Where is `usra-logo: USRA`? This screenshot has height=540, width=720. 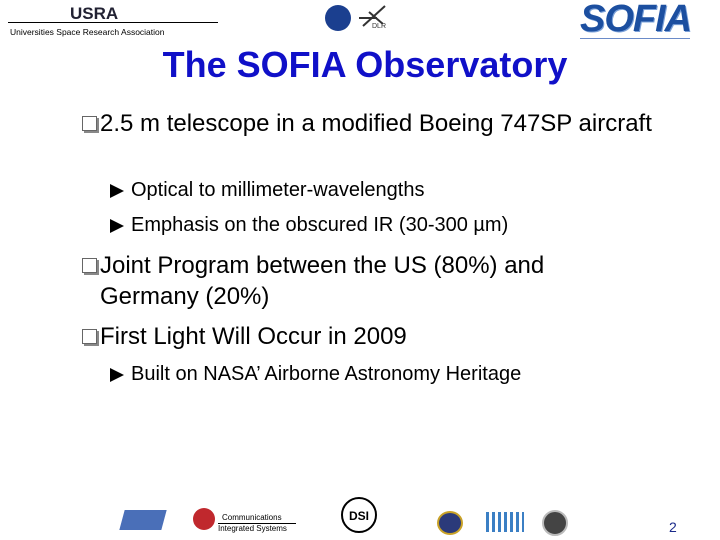 usra-logo: USRA is located at coordinates (94, 13).